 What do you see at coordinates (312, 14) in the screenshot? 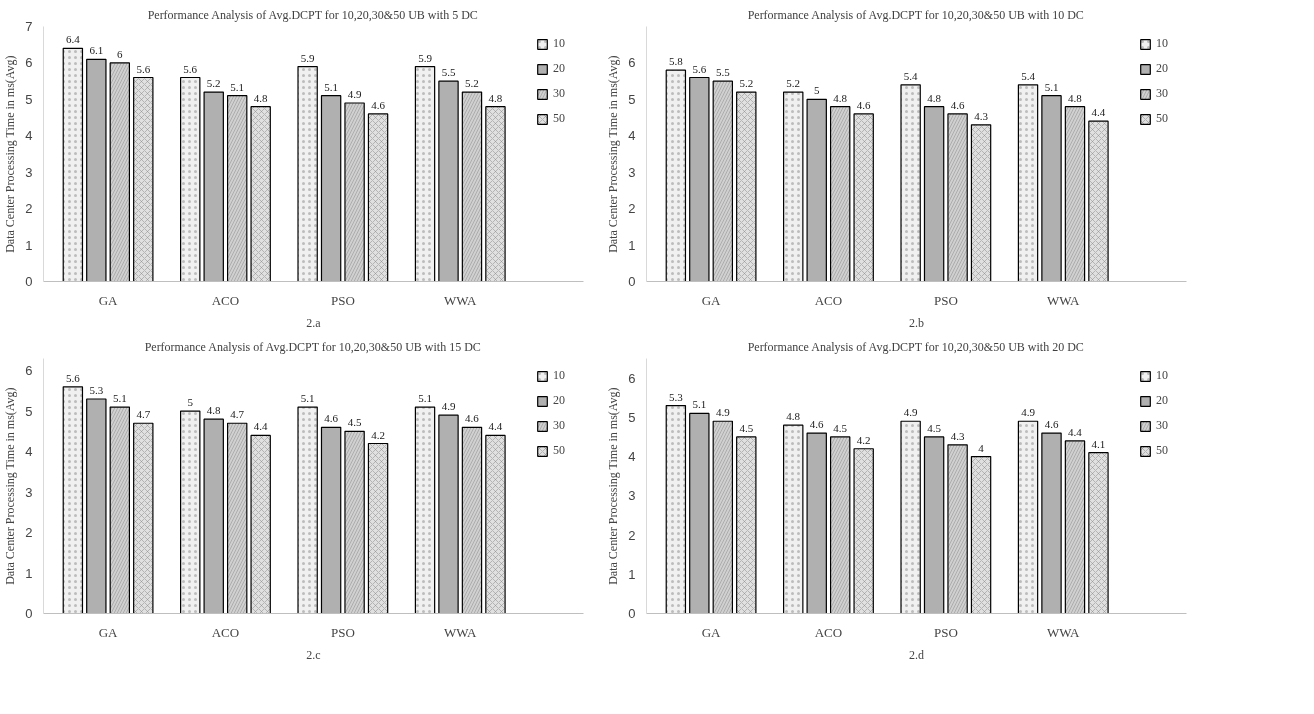
I see `chart-title: Performance Analysis of Avg.DCPT for 10,20,30&50 UB with 5 DC` at bounding box center [312, 14].